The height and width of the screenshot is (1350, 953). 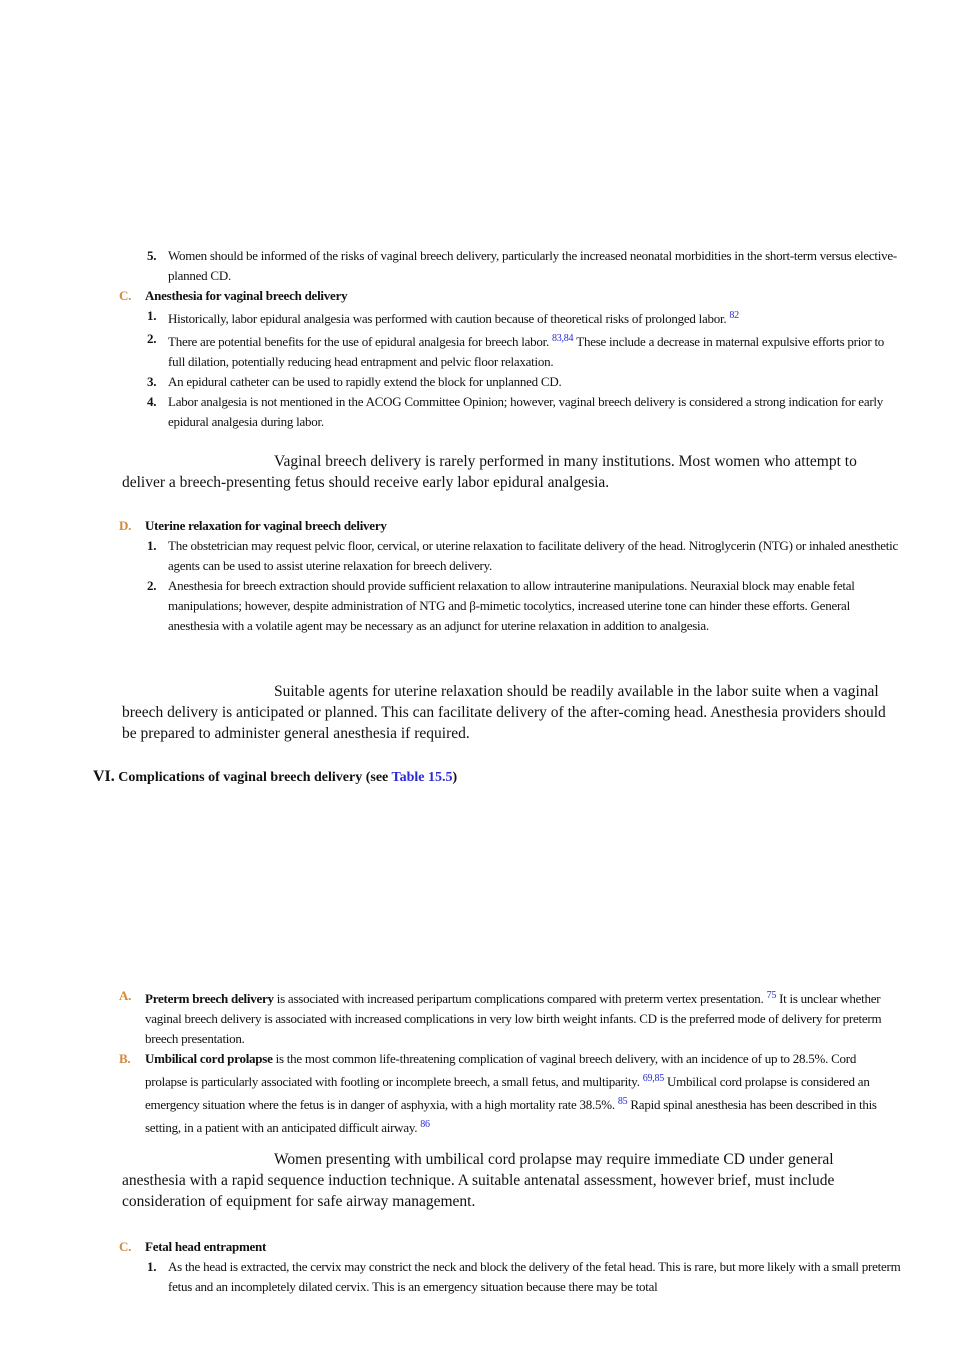 What do you see at coordinates (510, 296) in the screenshot?
I see `subsection-heading: C. Anesthesia for vaginal breech delivery` at bounding box center [510, 296].